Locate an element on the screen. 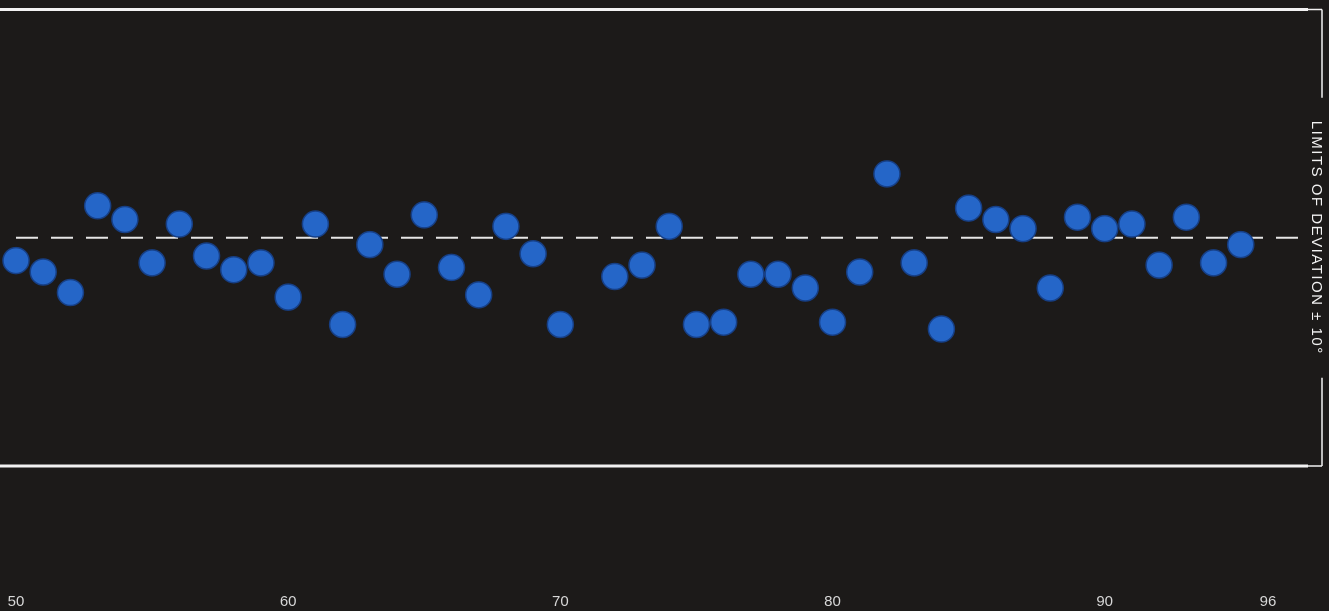 The width and height of the screenshot is (1329, 611). x-tick-label: 60 is located at coordinates (288, 601).